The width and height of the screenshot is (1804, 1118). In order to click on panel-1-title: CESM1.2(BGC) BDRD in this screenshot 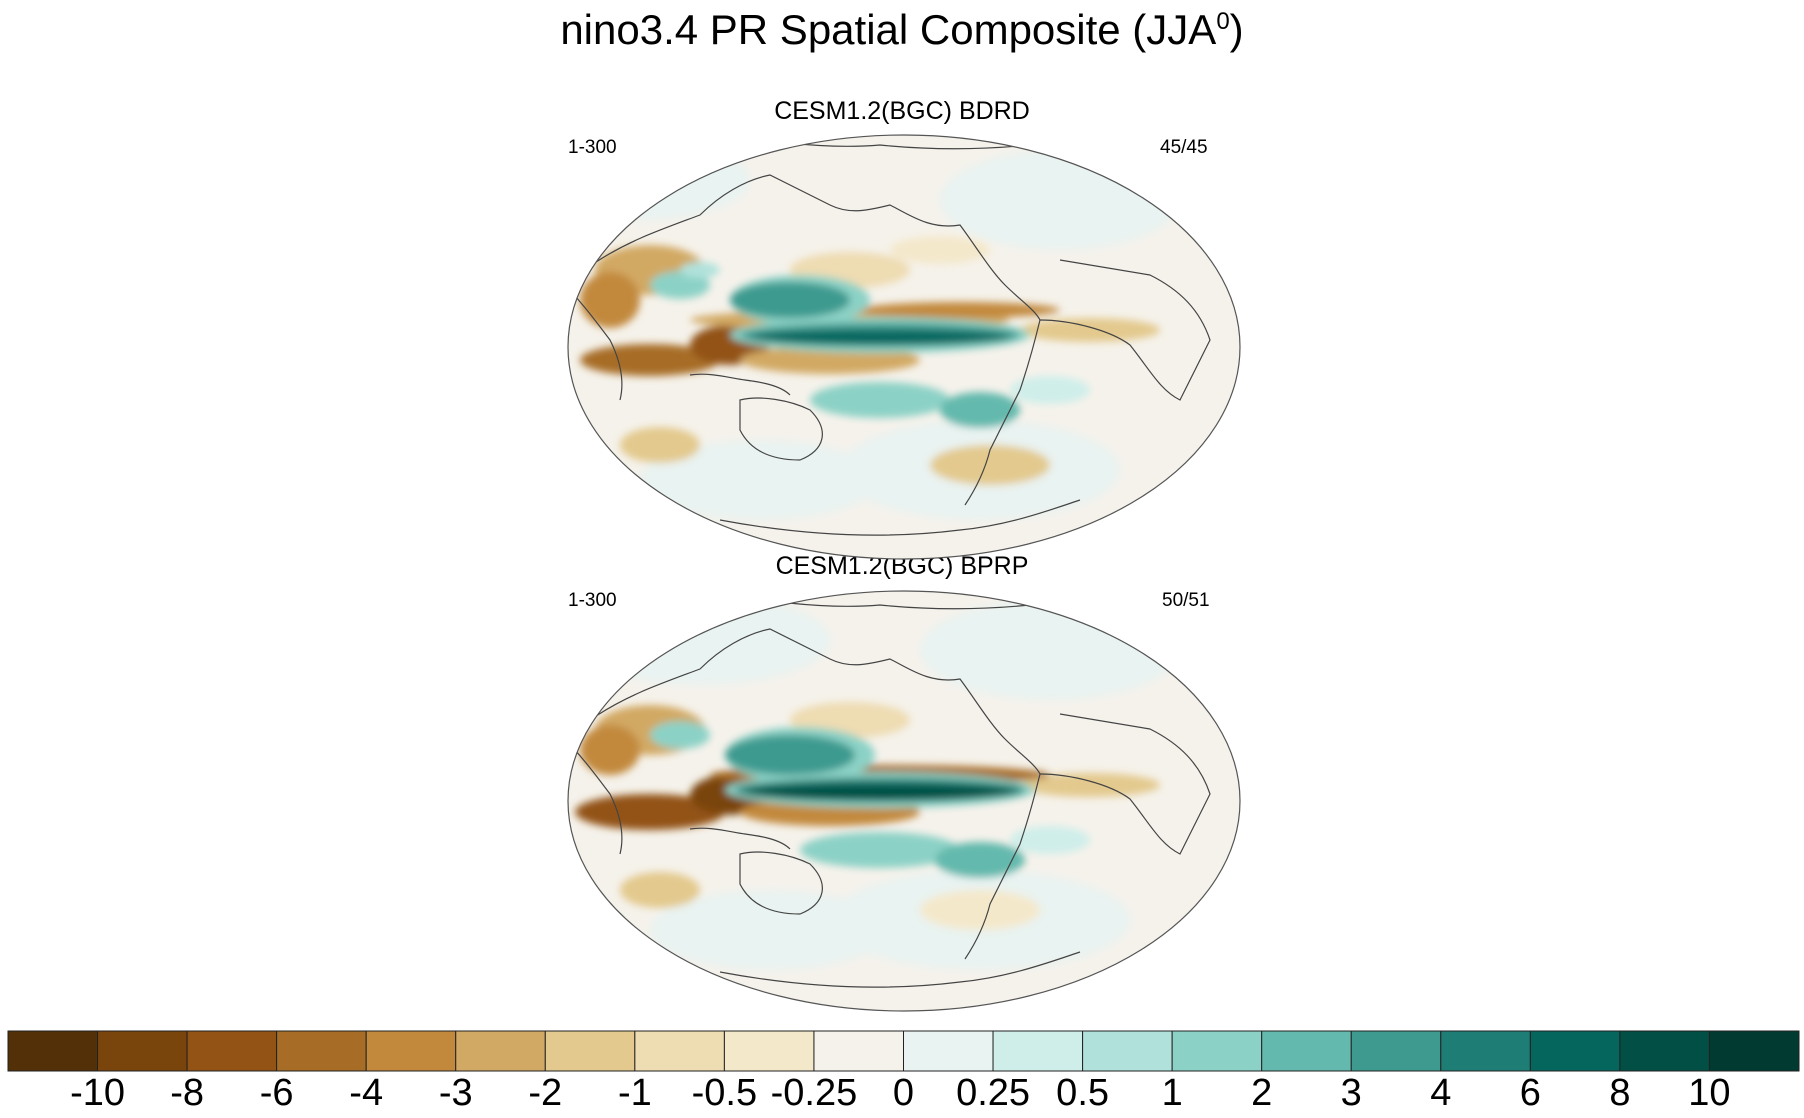, I will do `click(902, 111)`.